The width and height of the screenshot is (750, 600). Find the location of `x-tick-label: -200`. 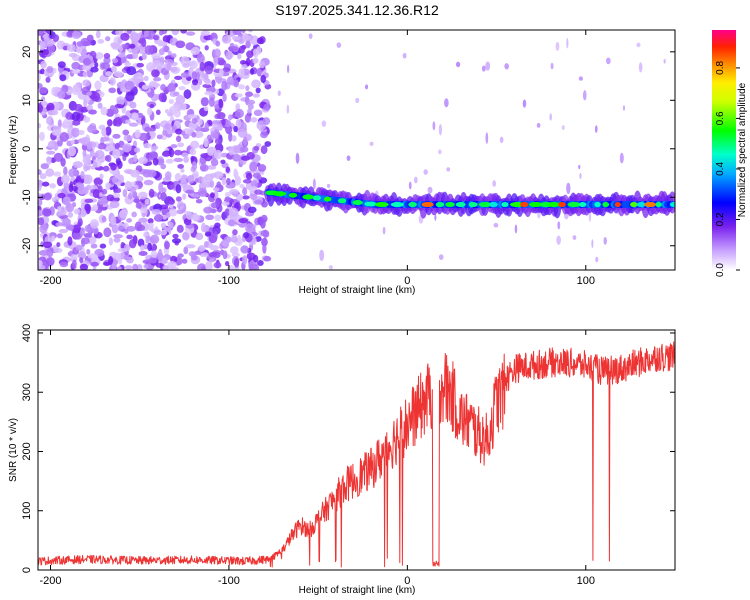

x-tick-label: -200 is located at coordinates (50, 281).